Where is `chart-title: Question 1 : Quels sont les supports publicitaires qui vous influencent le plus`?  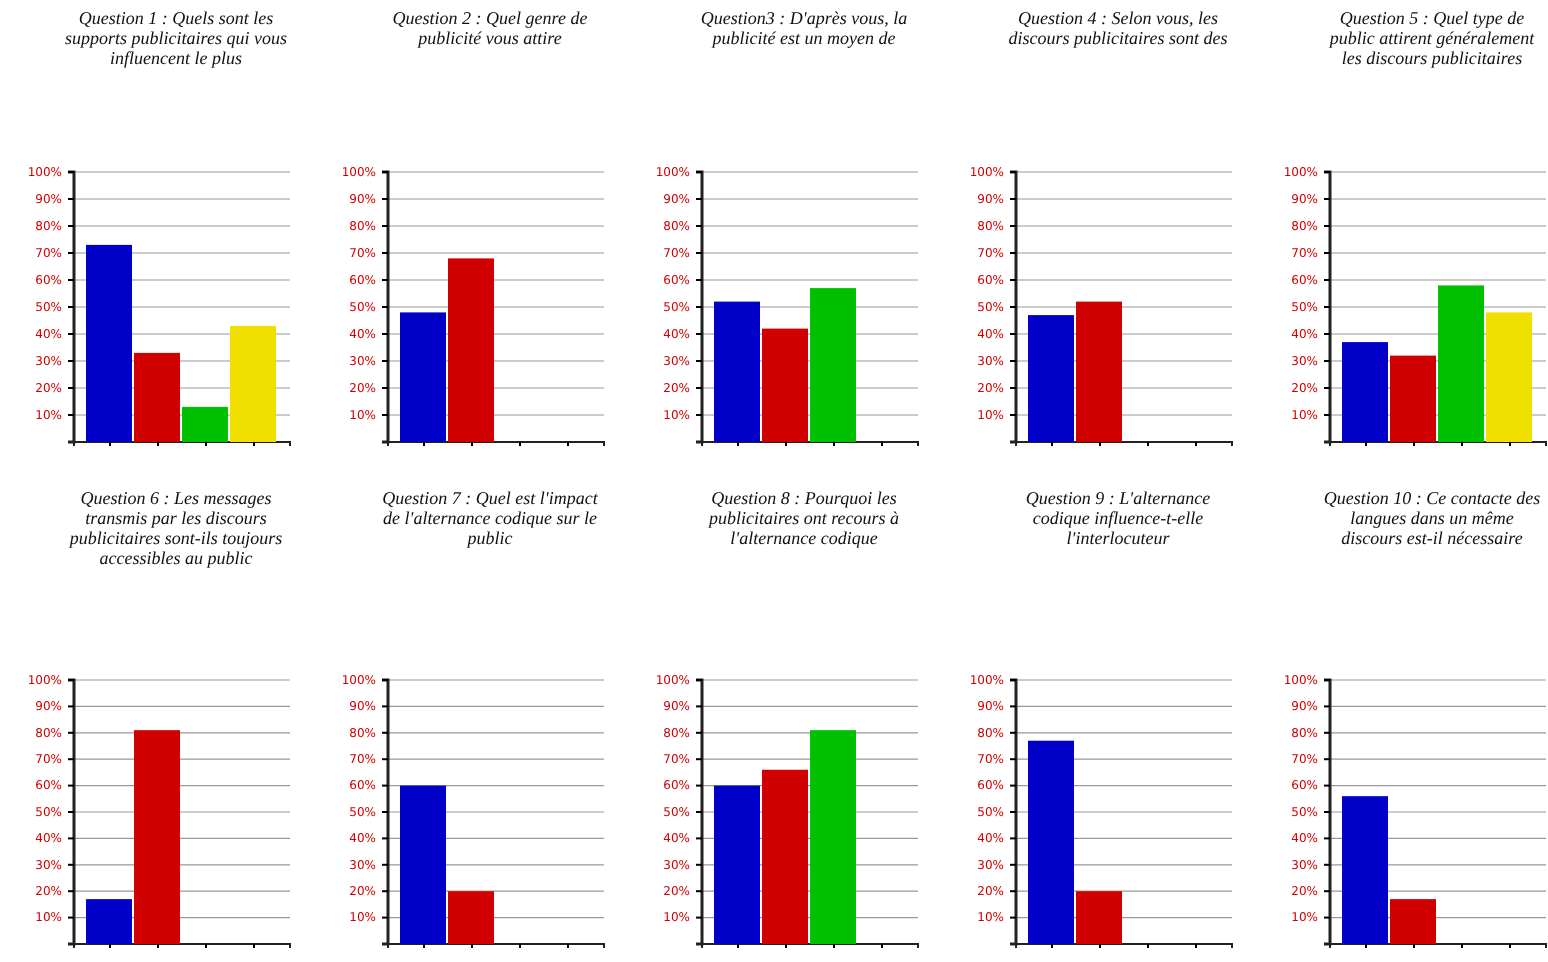 chart-title: Question 1 : Quels sont les supports publicitaires qui vous influencent le plus is located at coordinates (176, 38).